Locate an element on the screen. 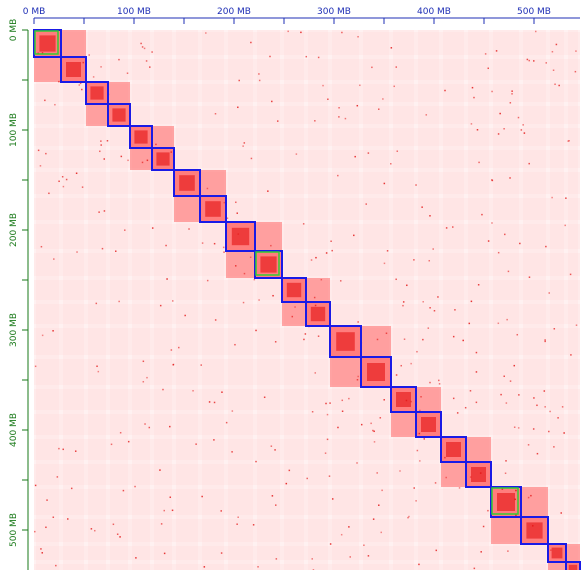  domain-core is located at coordinates (534, 530).